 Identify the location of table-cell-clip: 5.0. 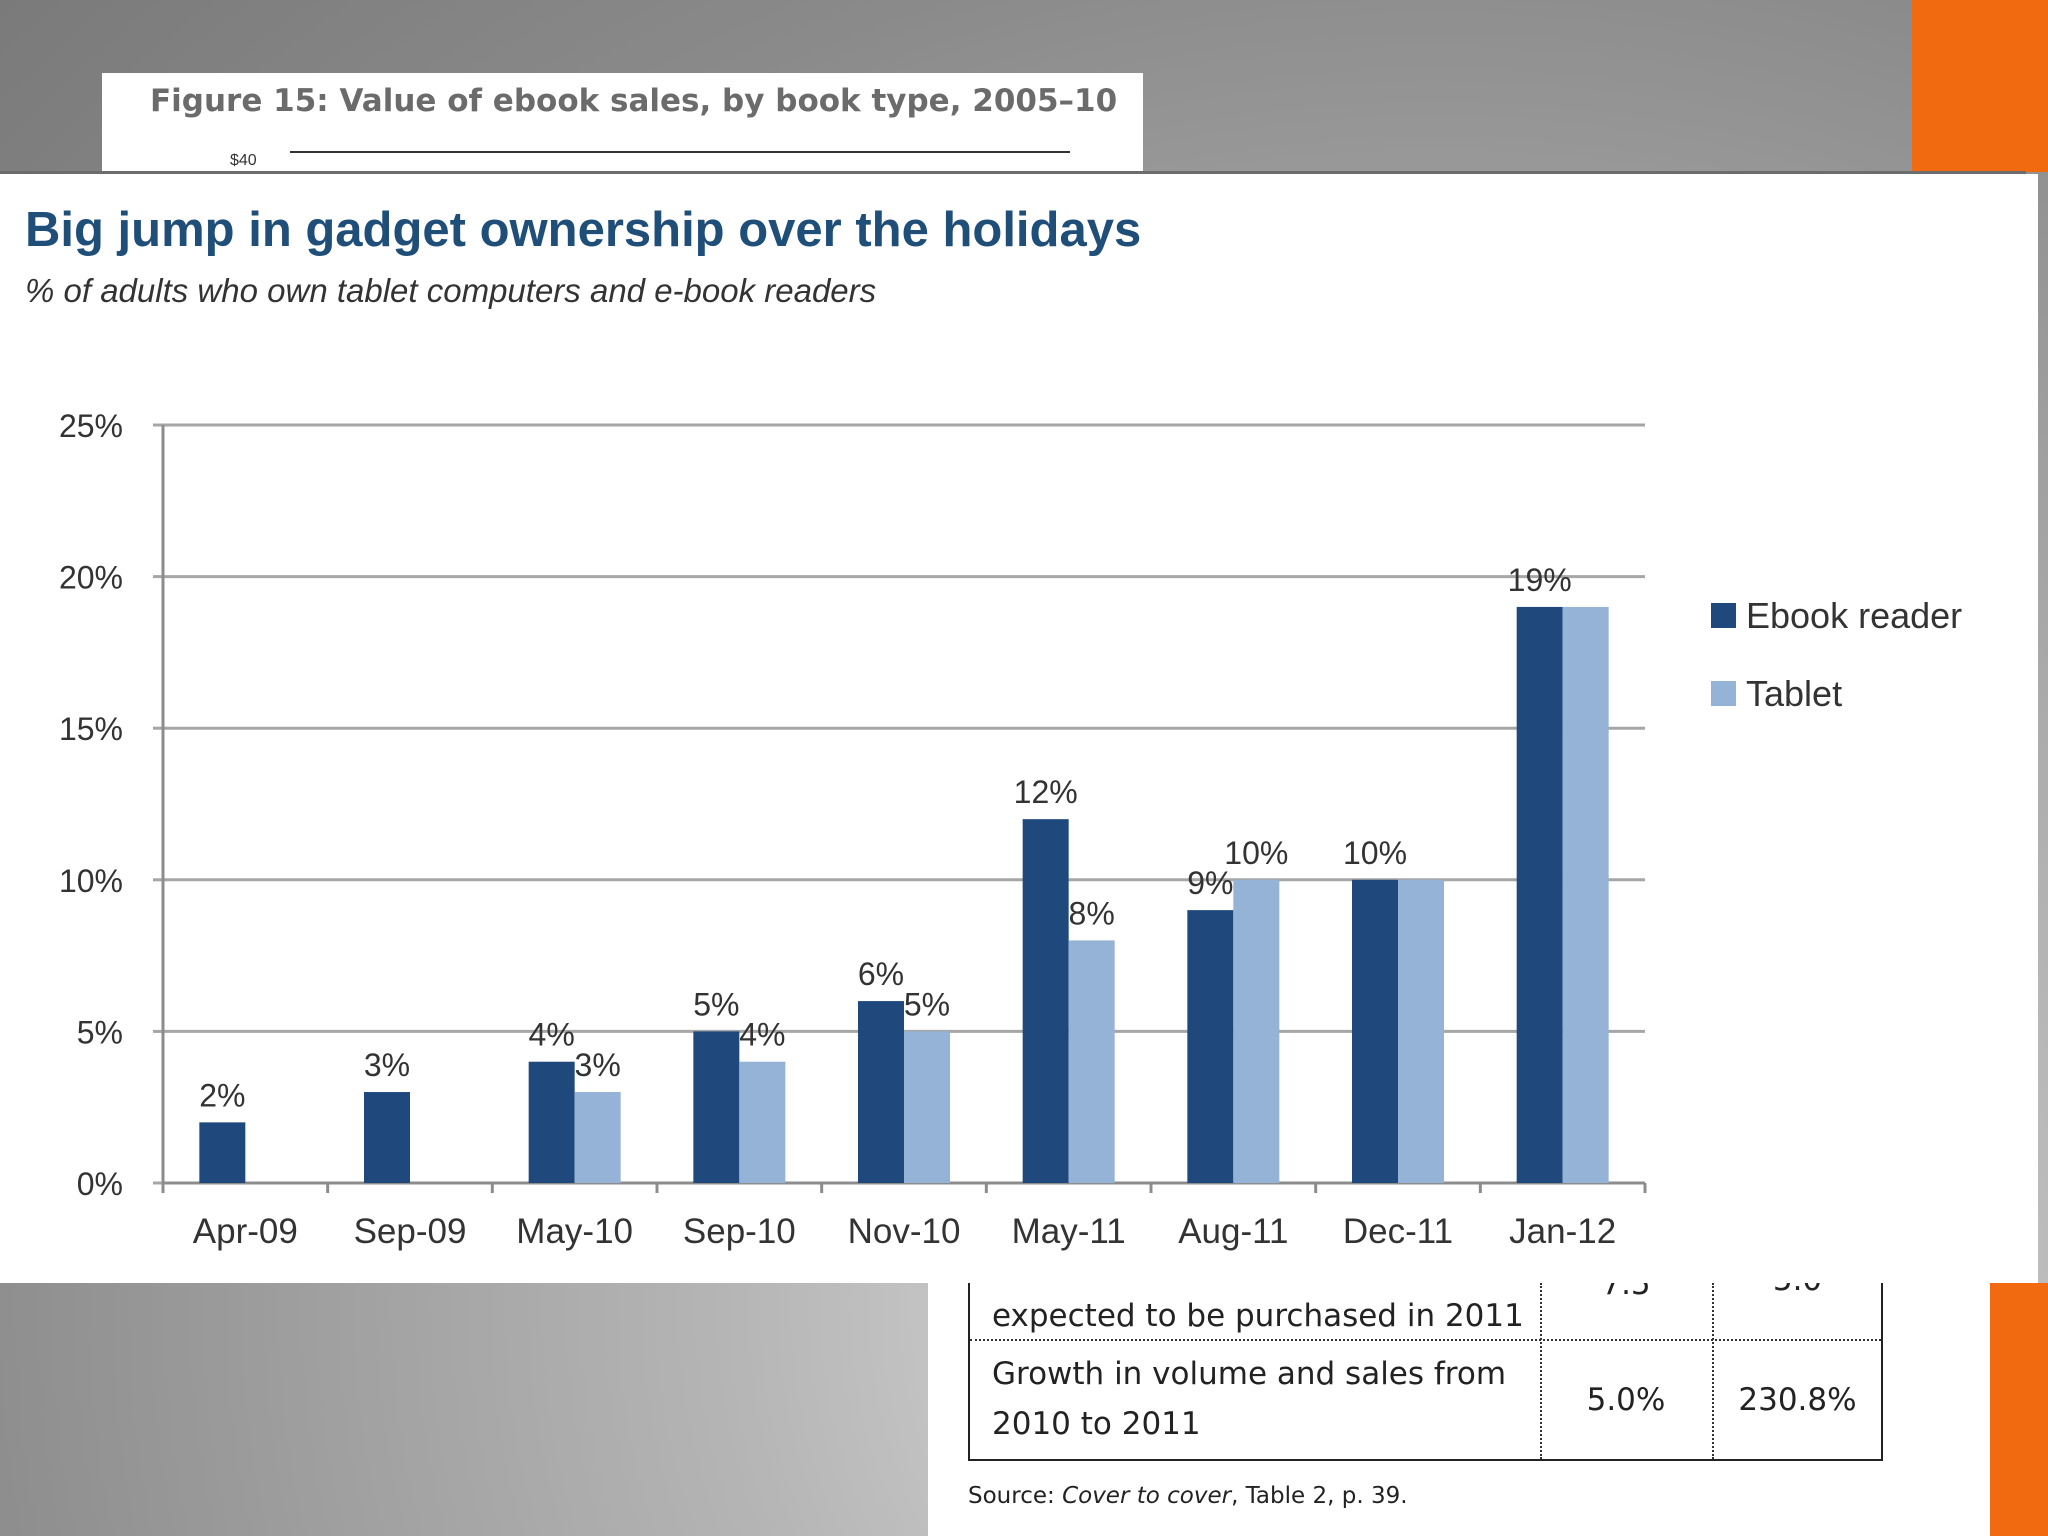
(1797, 1294).